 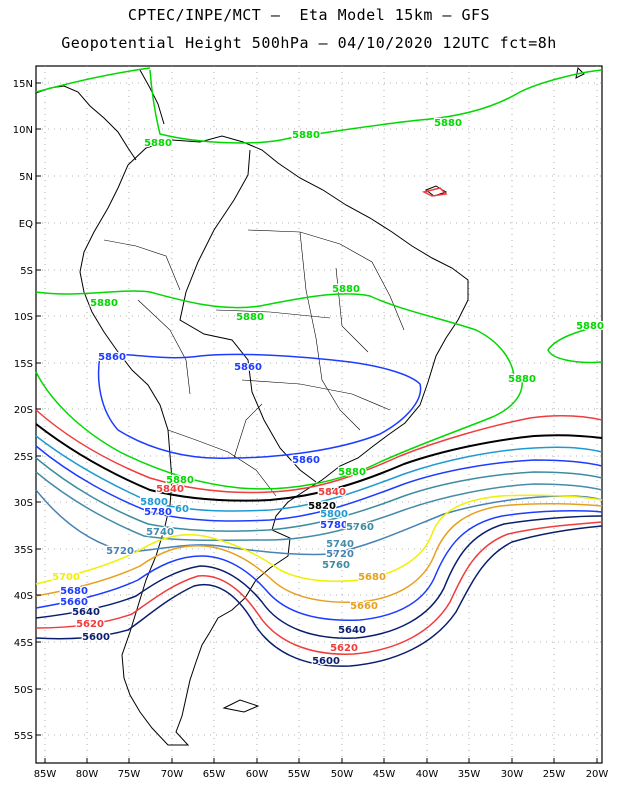 What do you see at coordinates (214, 774) in the screenshot?
I see `longitude-label: 65W` at bounding box center [214, 774].